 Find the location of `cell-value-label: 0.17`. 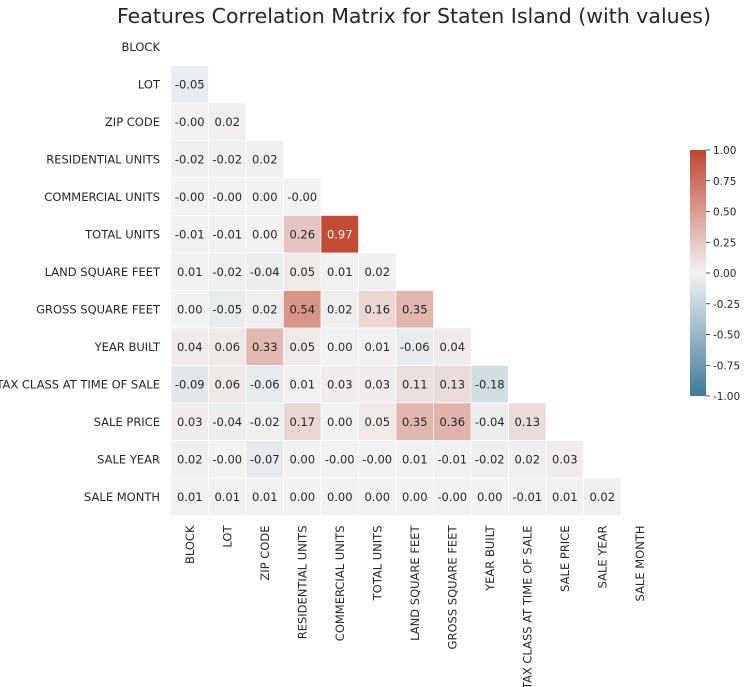

cell-value-label: 0.17 is located at coordinates (302, 422).